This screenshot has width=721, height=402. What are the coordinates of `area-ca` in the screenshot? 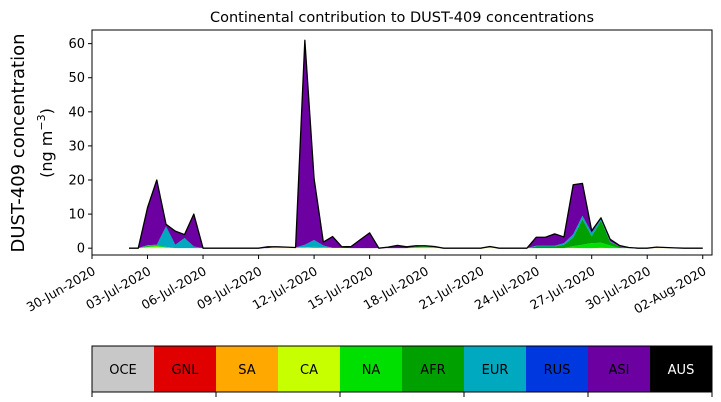 It's located at (416, 247).